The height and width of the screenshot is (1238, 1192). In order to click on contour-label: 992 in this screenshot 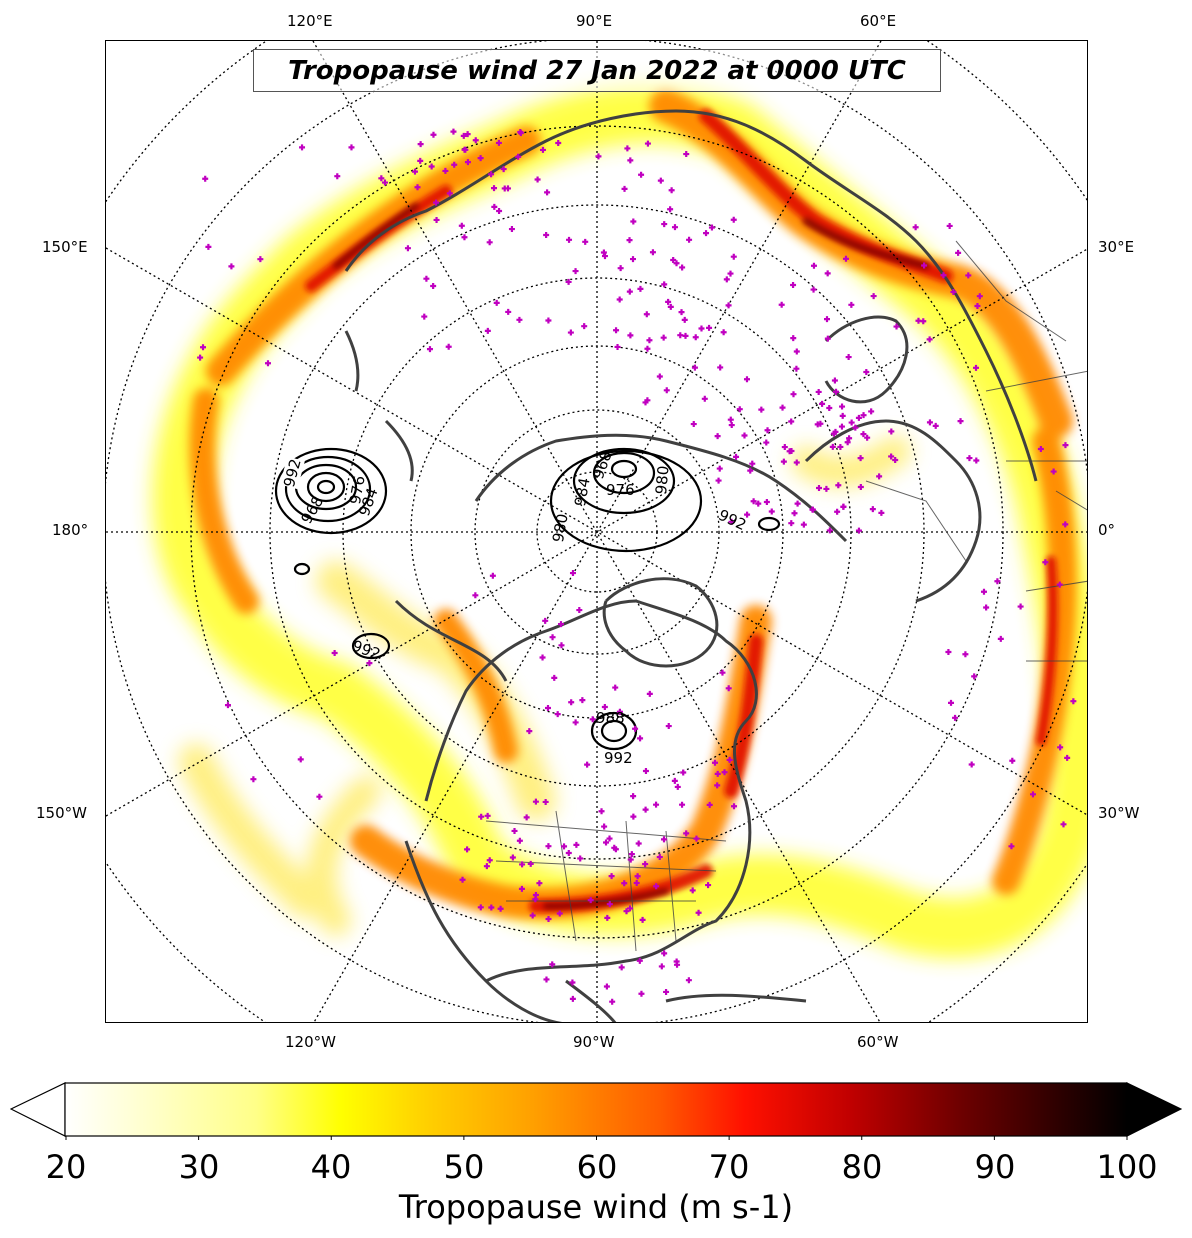, I will do `click(618, 758)`.